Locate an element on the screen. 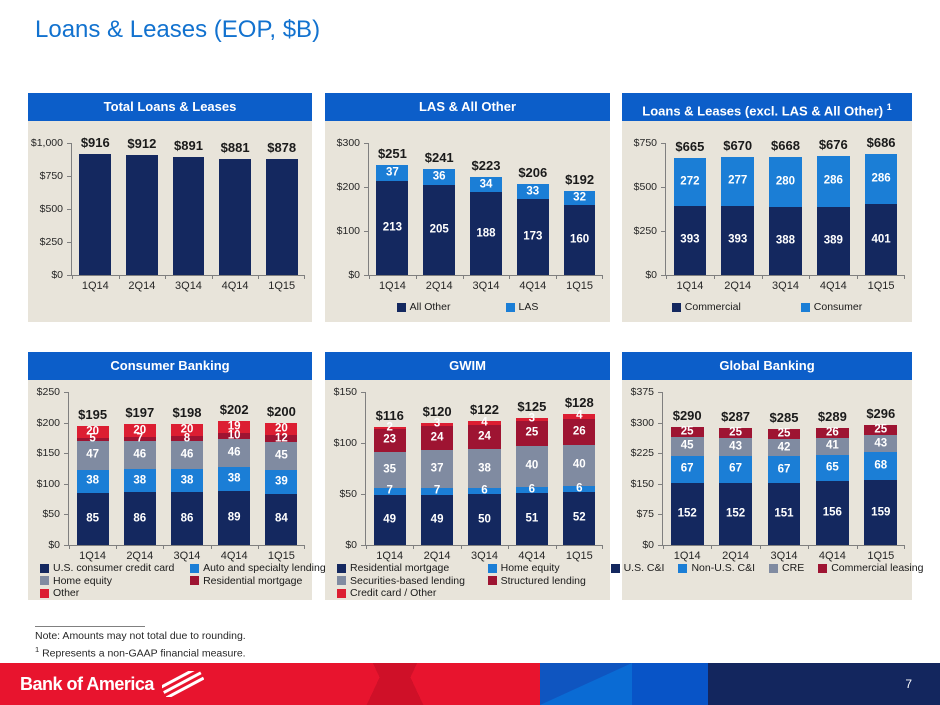  bar-total-label: $251 is located at coordinates (392, 153).